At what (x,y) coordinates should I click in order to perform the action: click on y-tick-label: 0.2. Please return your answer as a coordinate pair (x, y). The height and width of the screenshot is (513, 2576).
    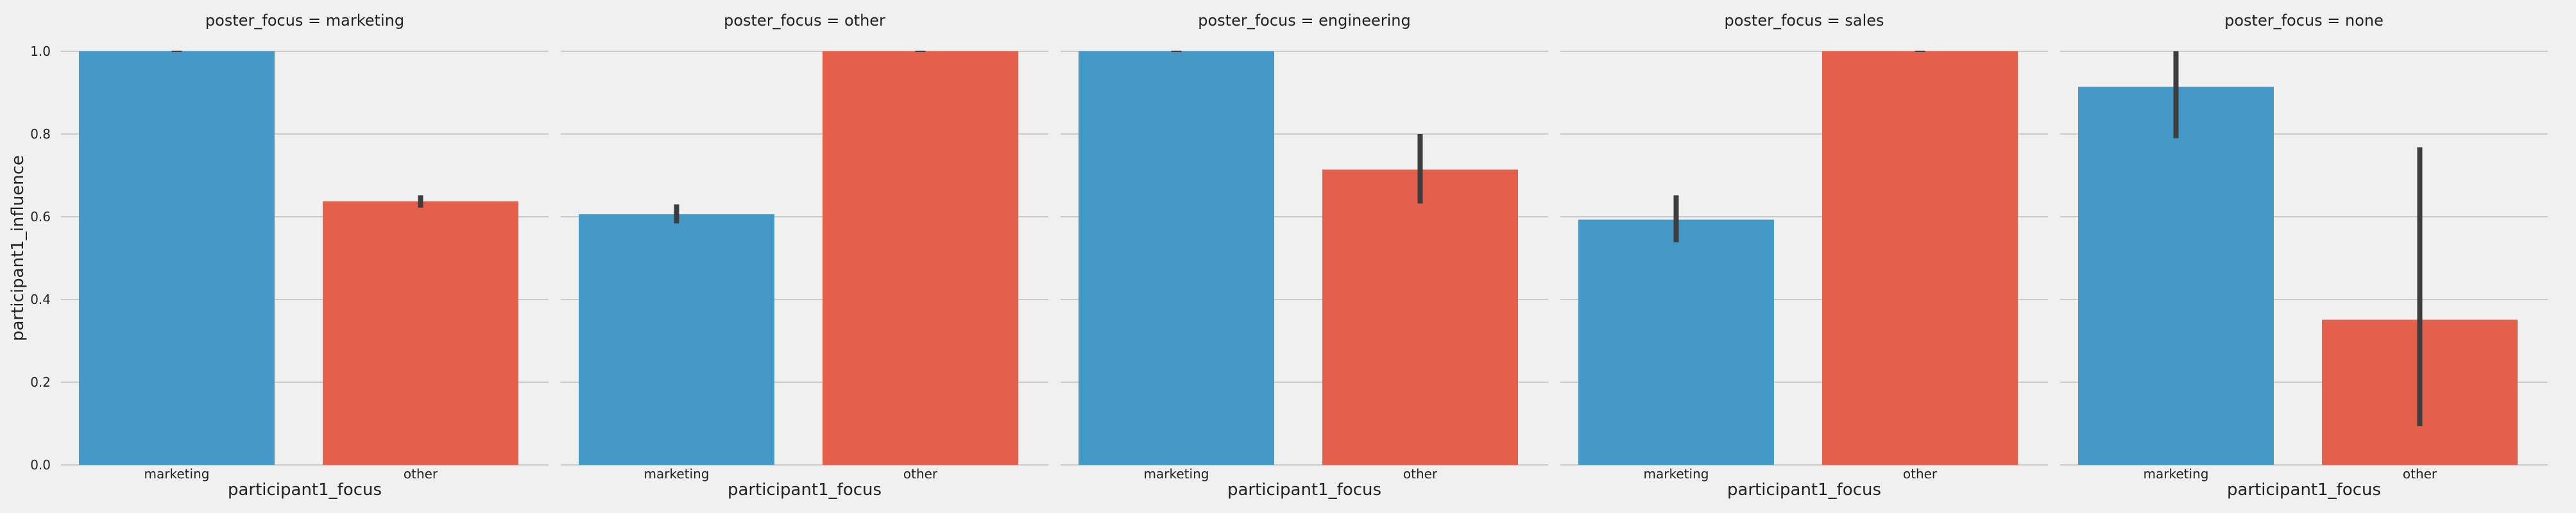
    Looking at the image, I should click on (40, 382).